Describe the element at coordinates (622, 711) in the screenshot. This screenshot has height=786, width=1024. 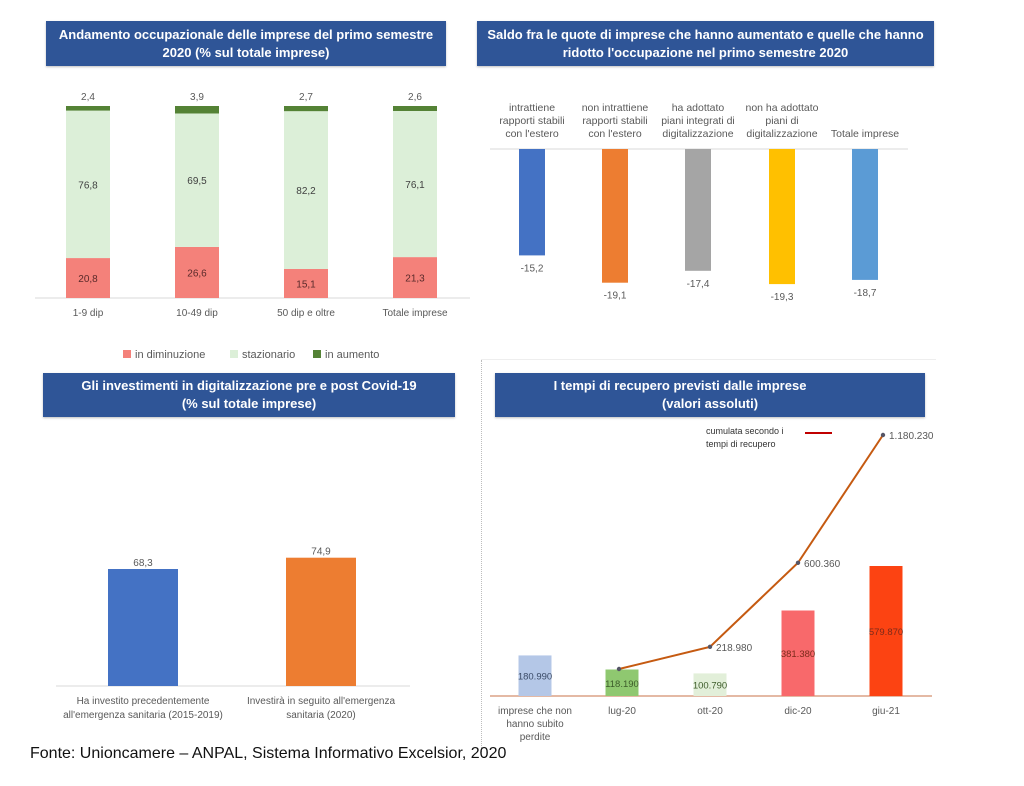
I see `chart4-category-label: lug-20` at that location.